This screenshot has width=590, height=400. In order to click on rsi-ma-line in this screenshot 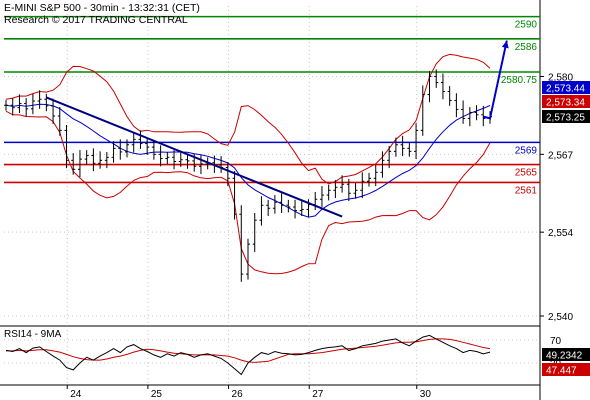, I will do `click(248, 350)`.